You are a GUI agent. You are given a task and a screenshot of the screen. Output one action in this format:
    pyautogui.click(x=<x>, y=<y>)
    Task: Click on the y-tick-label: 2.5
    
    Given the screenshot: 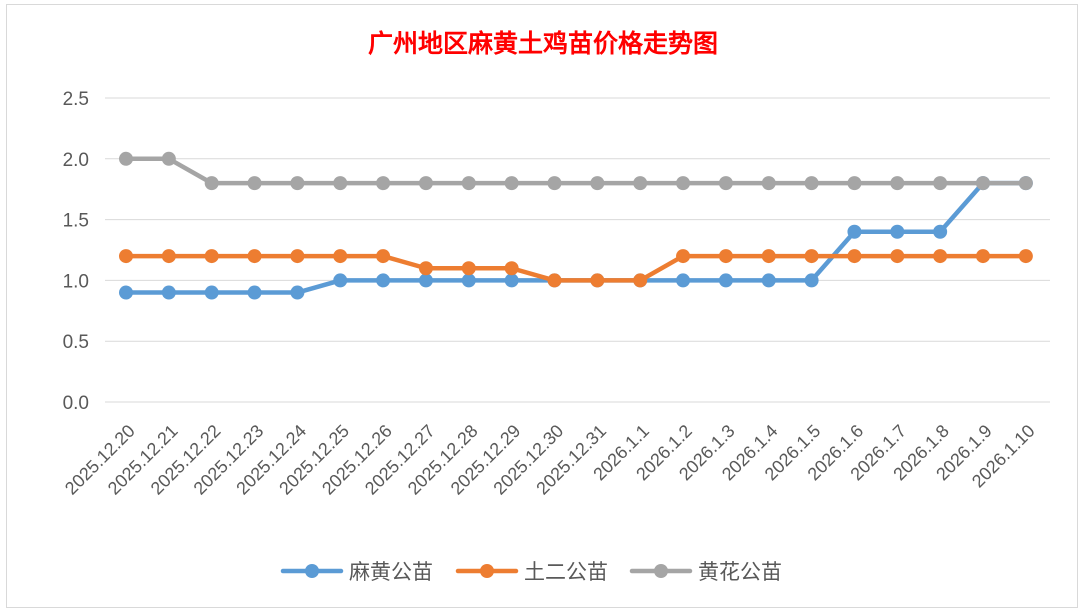 What is the action you would take?
    pyautogui.click(x=76, y=99)
    